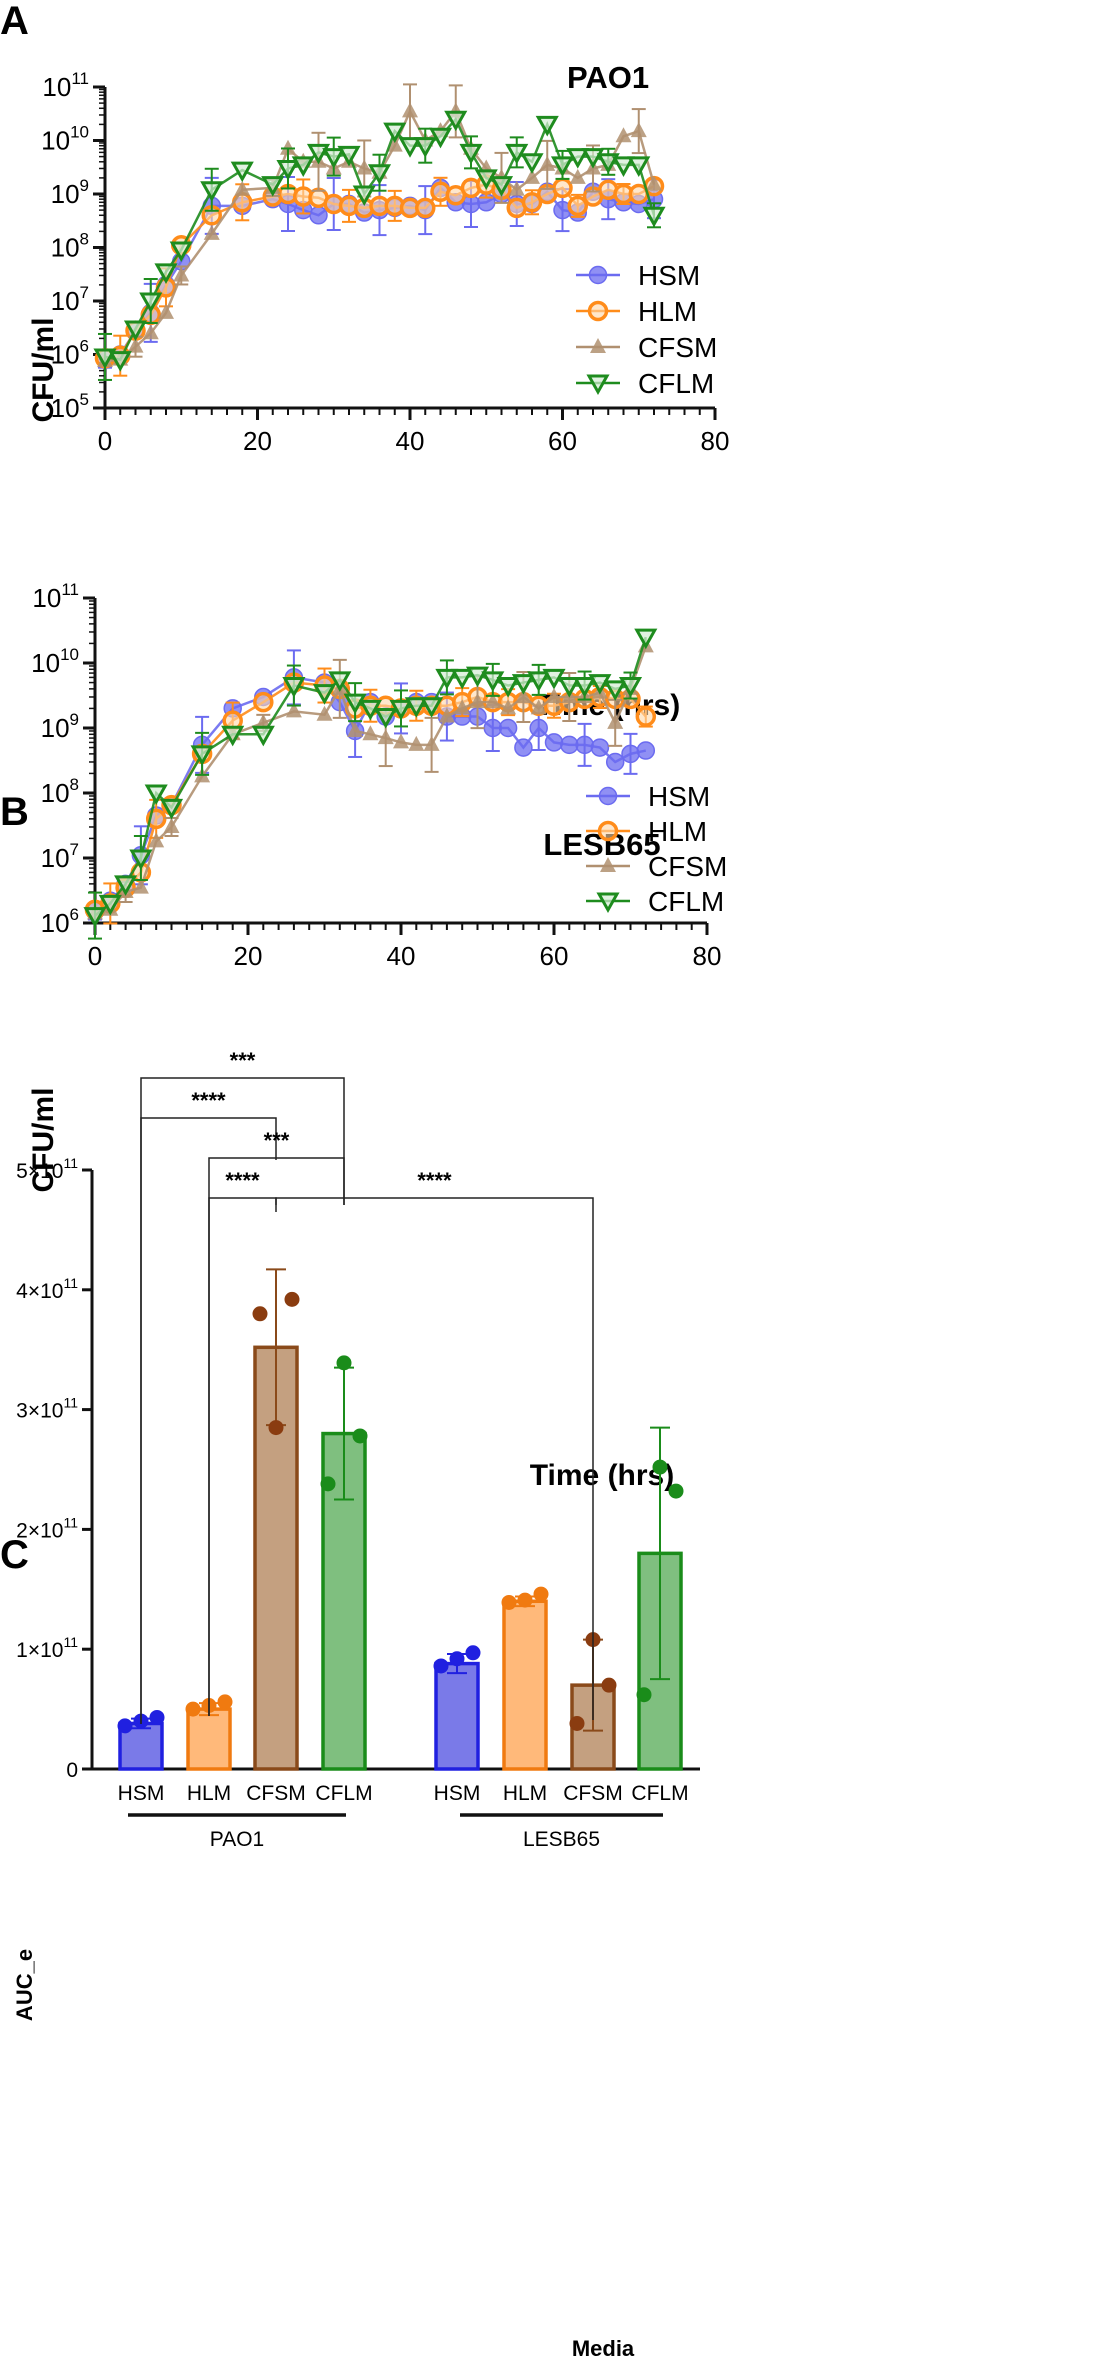 Image resolution: width=1096 pixels, height=2362 pixels. I want to click on category-label: CFSM, so click(593, 1793).